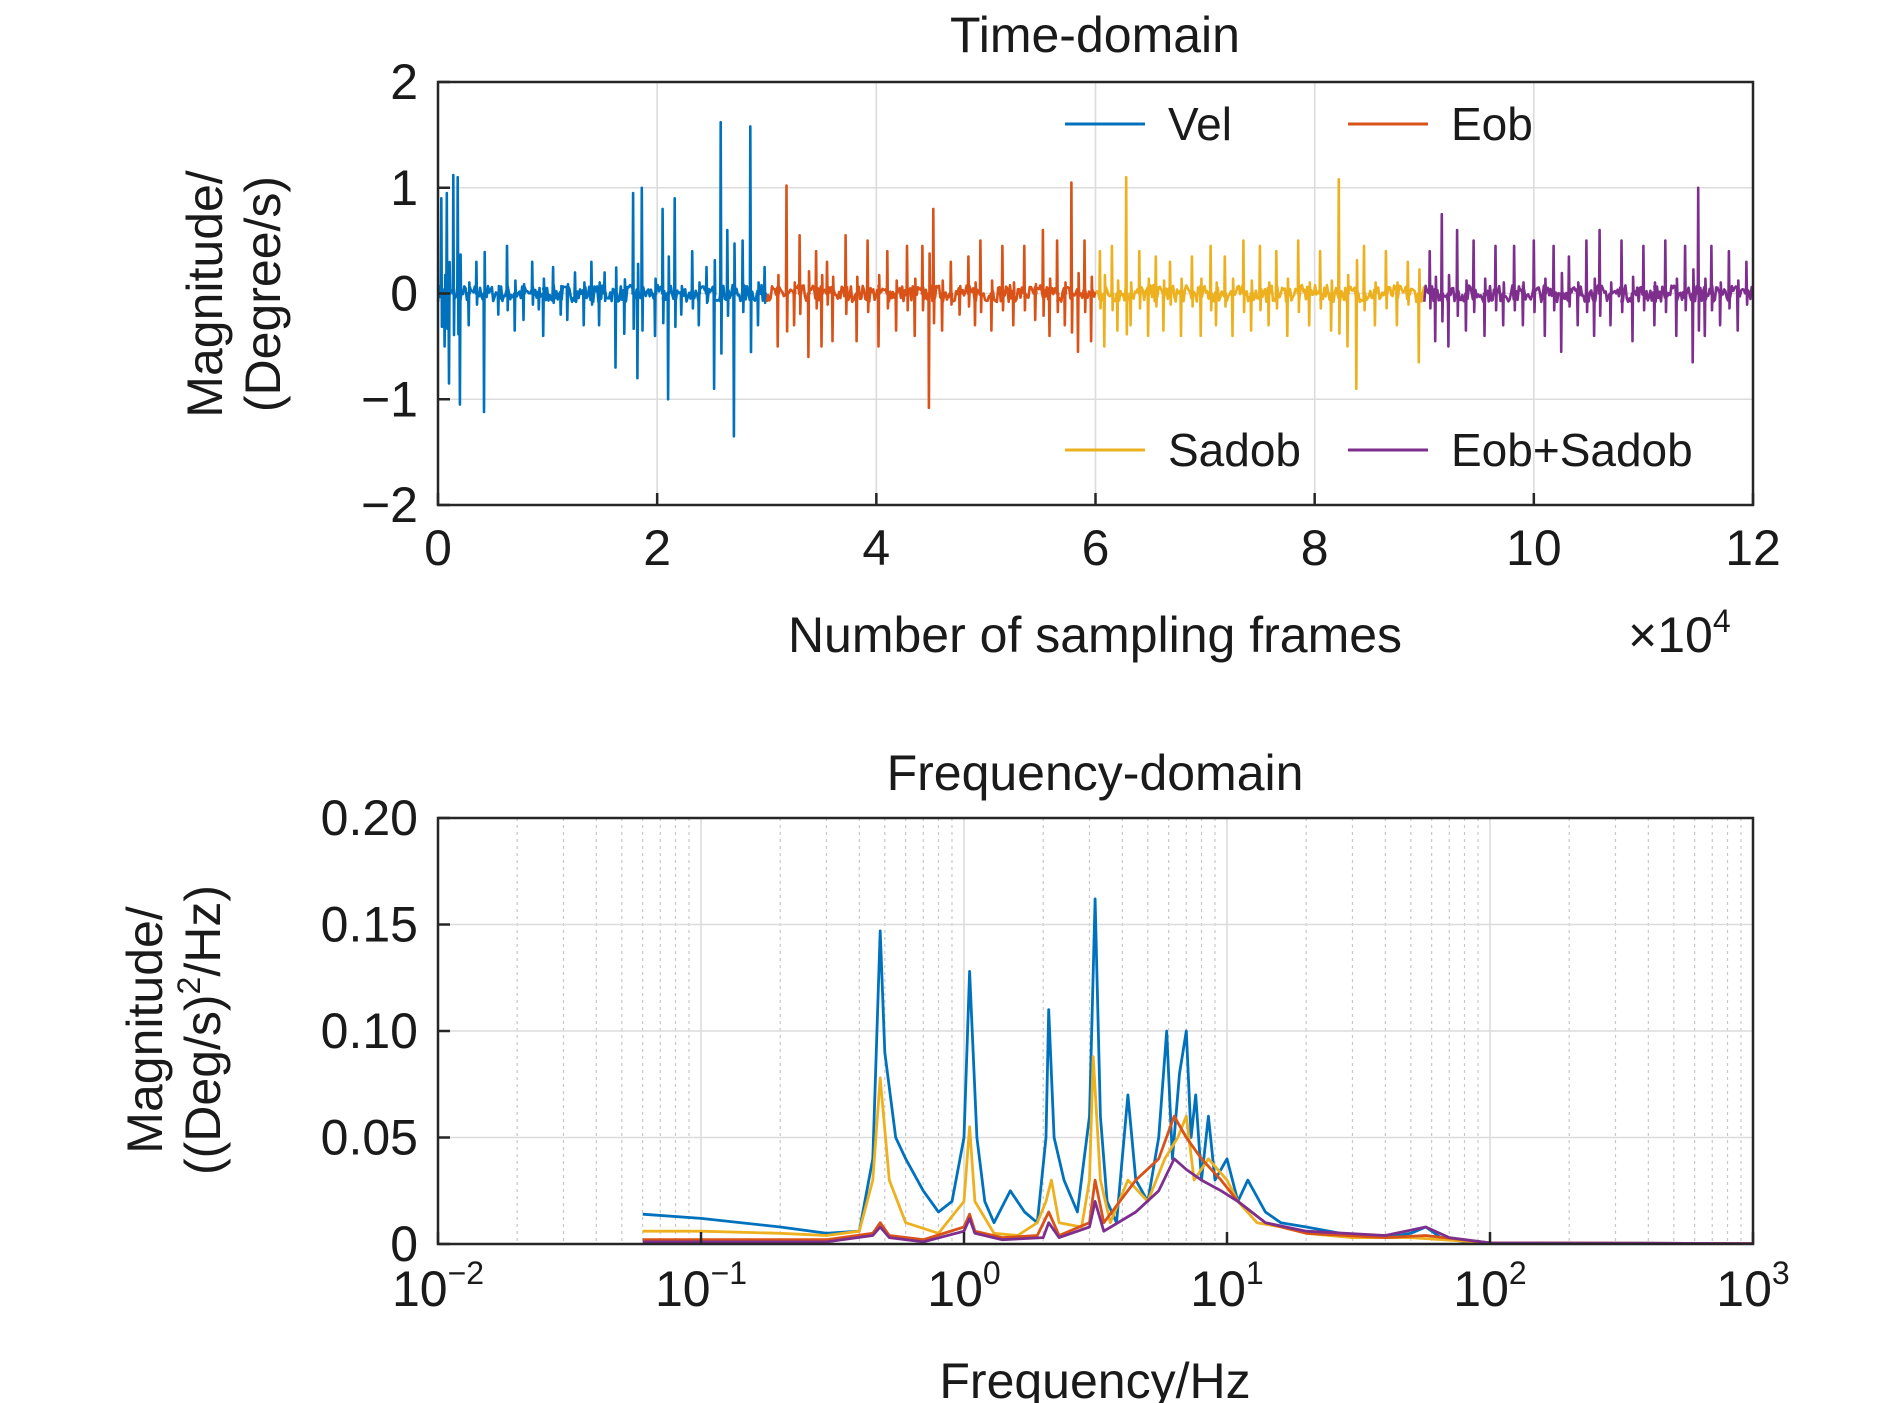 This screenshot has height=1403, width=1890. I want to click on frequency-domain-y-label-line1: Magnitude/, so click(145, 1029).